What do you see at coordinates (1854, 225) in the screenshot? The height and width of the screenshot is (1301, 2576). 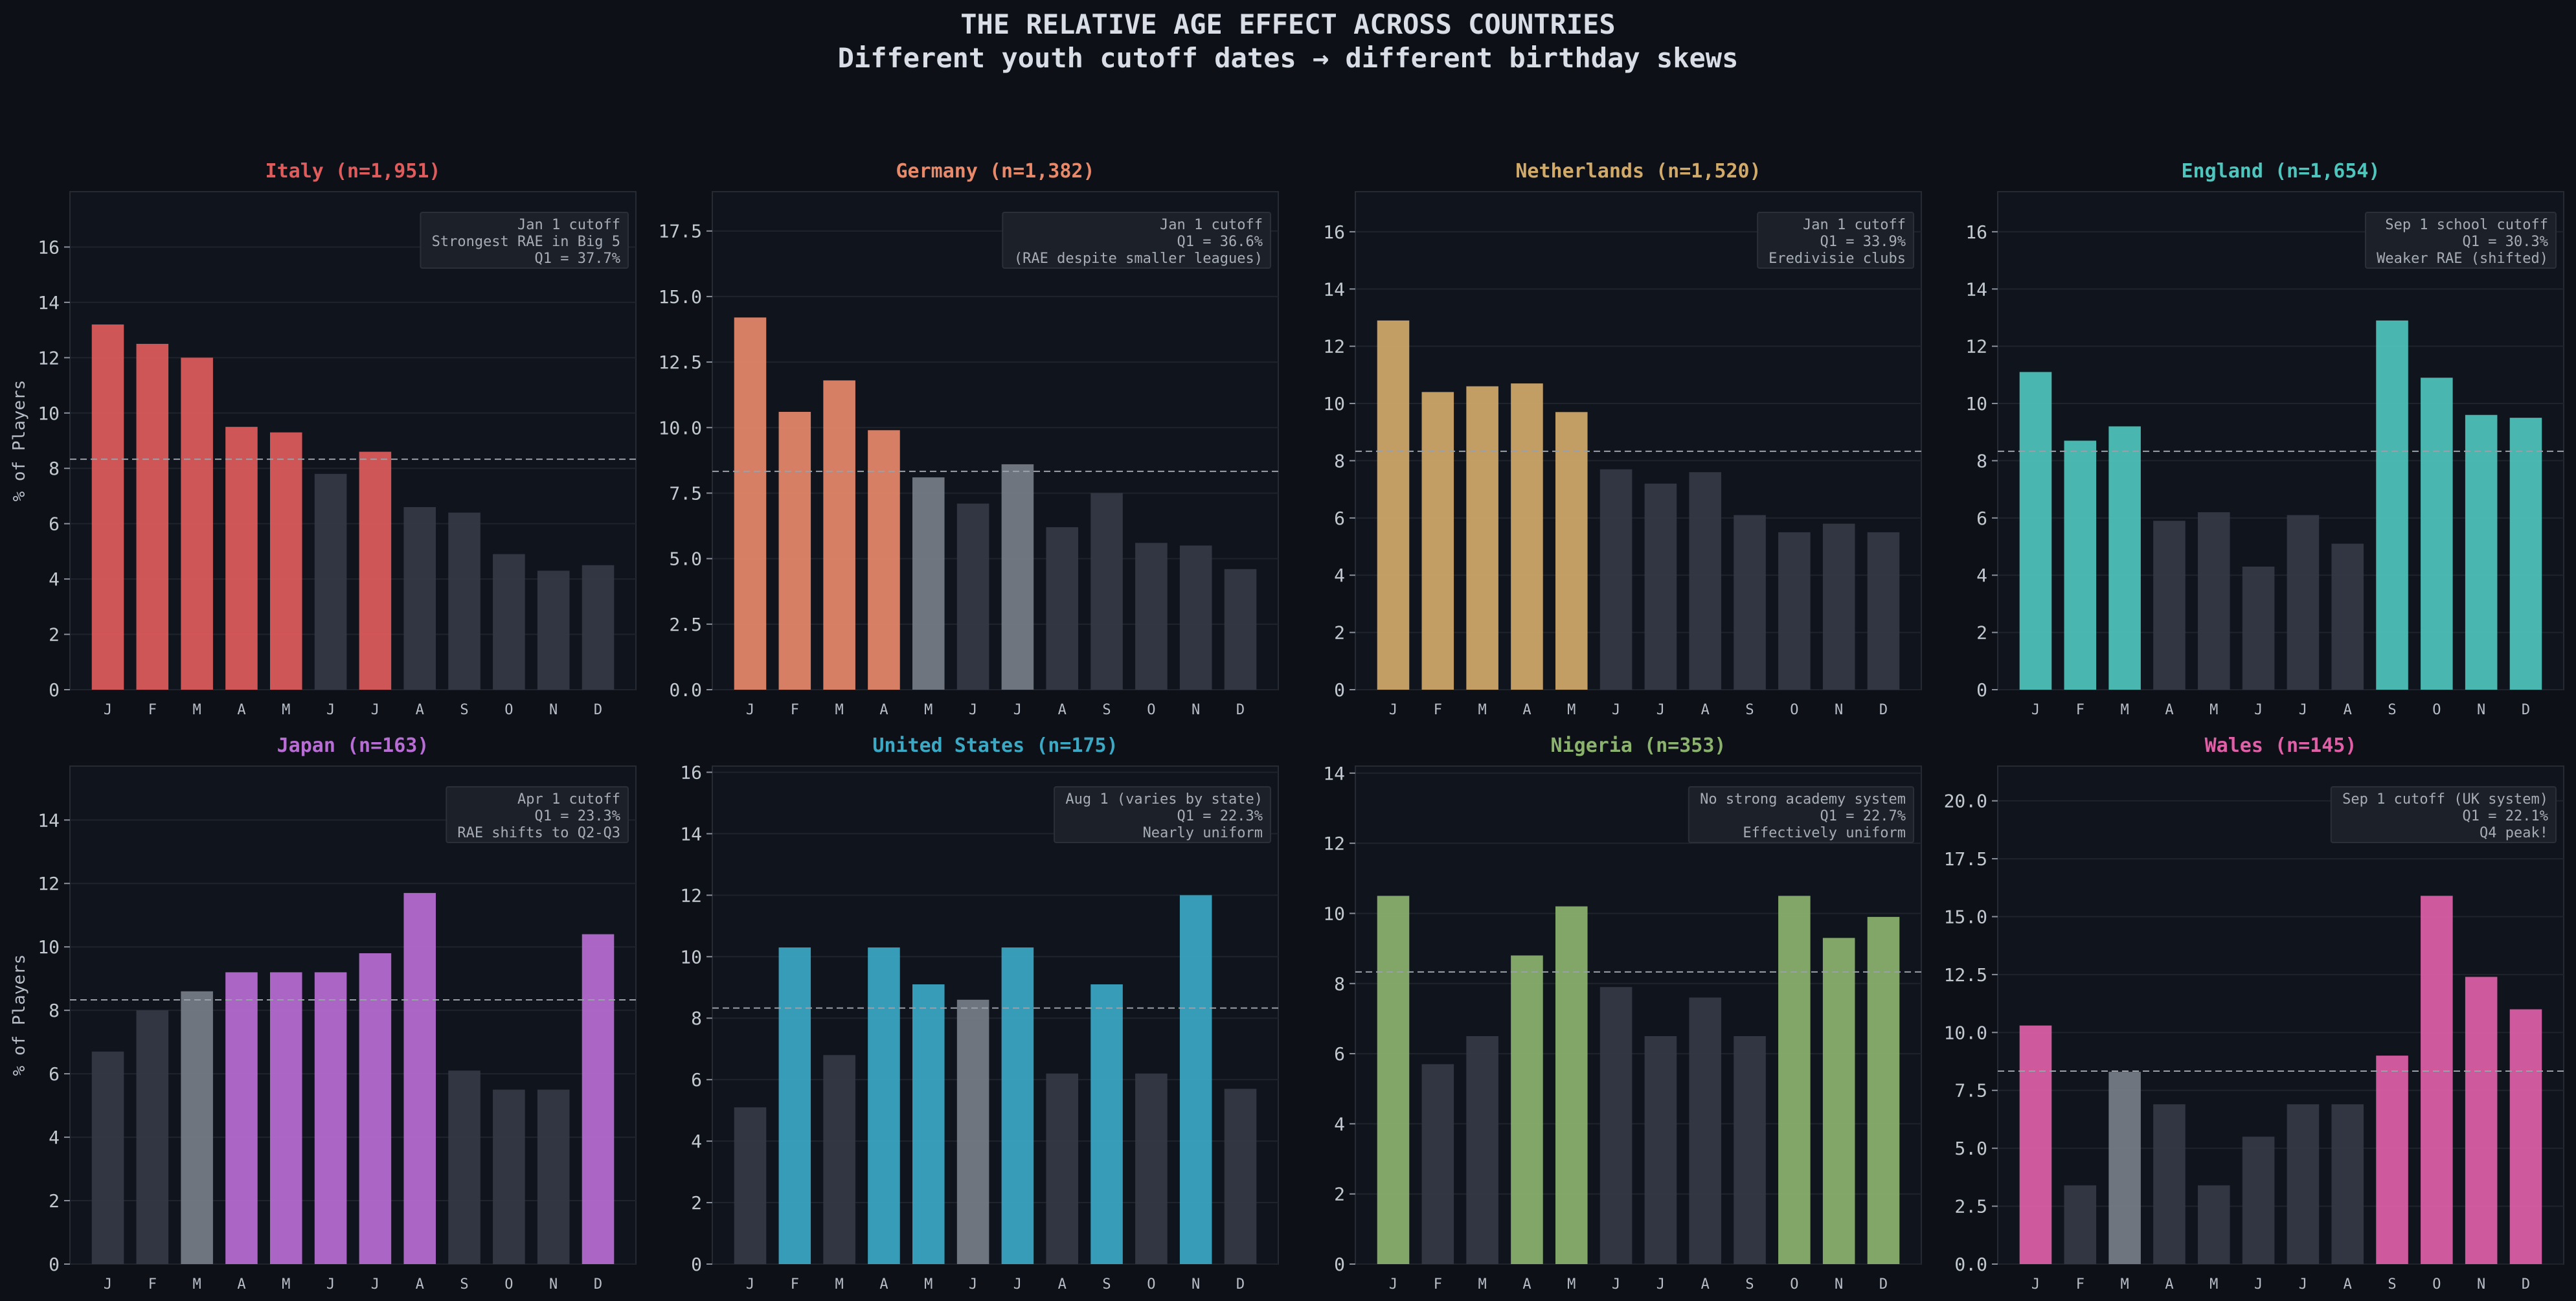 I see `annotation-line: Jan 1 cutoff` at bounding box center [1854, 225].